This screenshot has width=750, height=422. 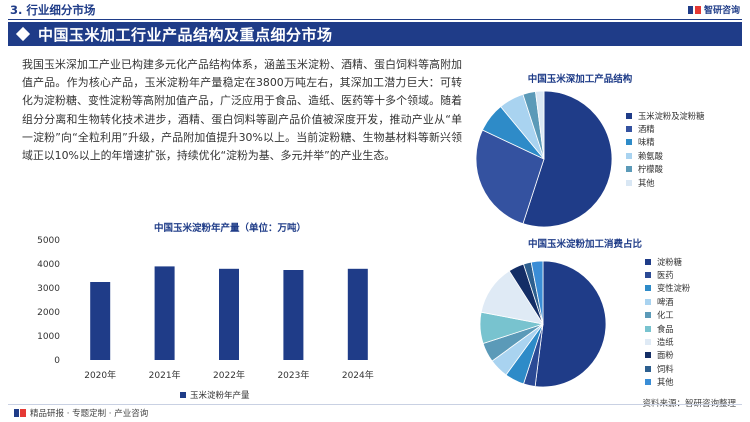 I want to click on footer-tagline-text: 精品研报 · 专题定制 · 产业咨询, so click(x=89, y=414).